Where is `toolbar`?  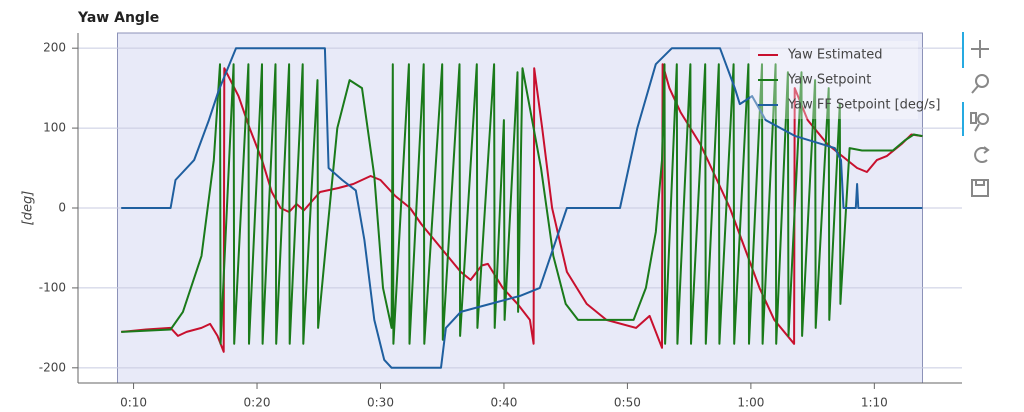
toolbar is located at coordinates (976, 114).